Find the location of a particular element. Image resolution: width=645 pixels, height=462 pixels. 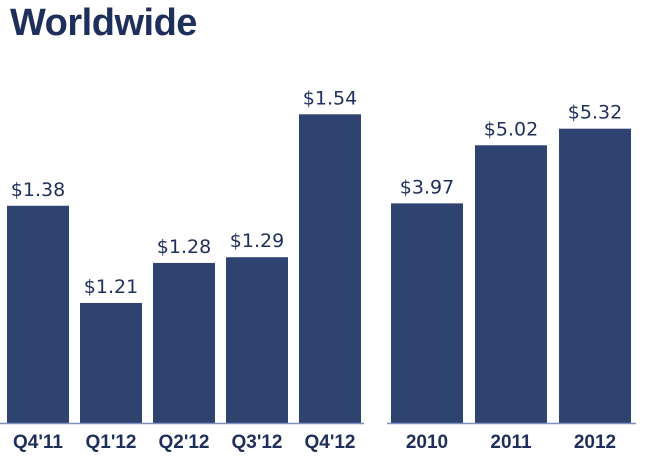

value-label-2012: $5.32 is located at coordinates (595, 113).